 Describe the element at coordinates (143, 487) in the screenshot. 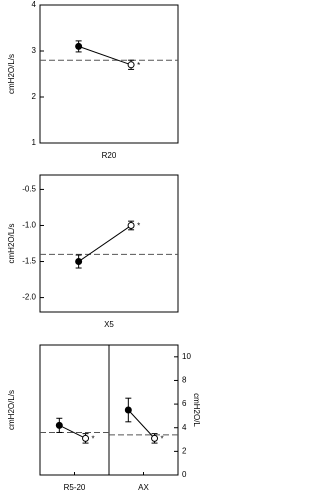

I see `x-tick-label: AX` at that location.